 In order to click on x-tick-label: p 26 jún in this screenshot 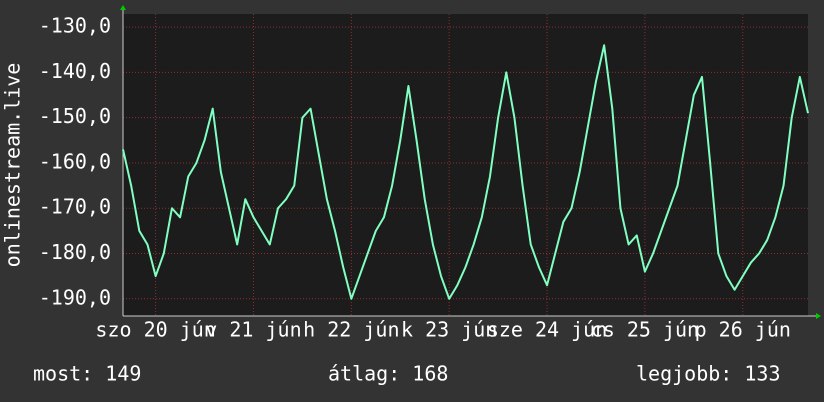, I will do `click(743, 330)`.